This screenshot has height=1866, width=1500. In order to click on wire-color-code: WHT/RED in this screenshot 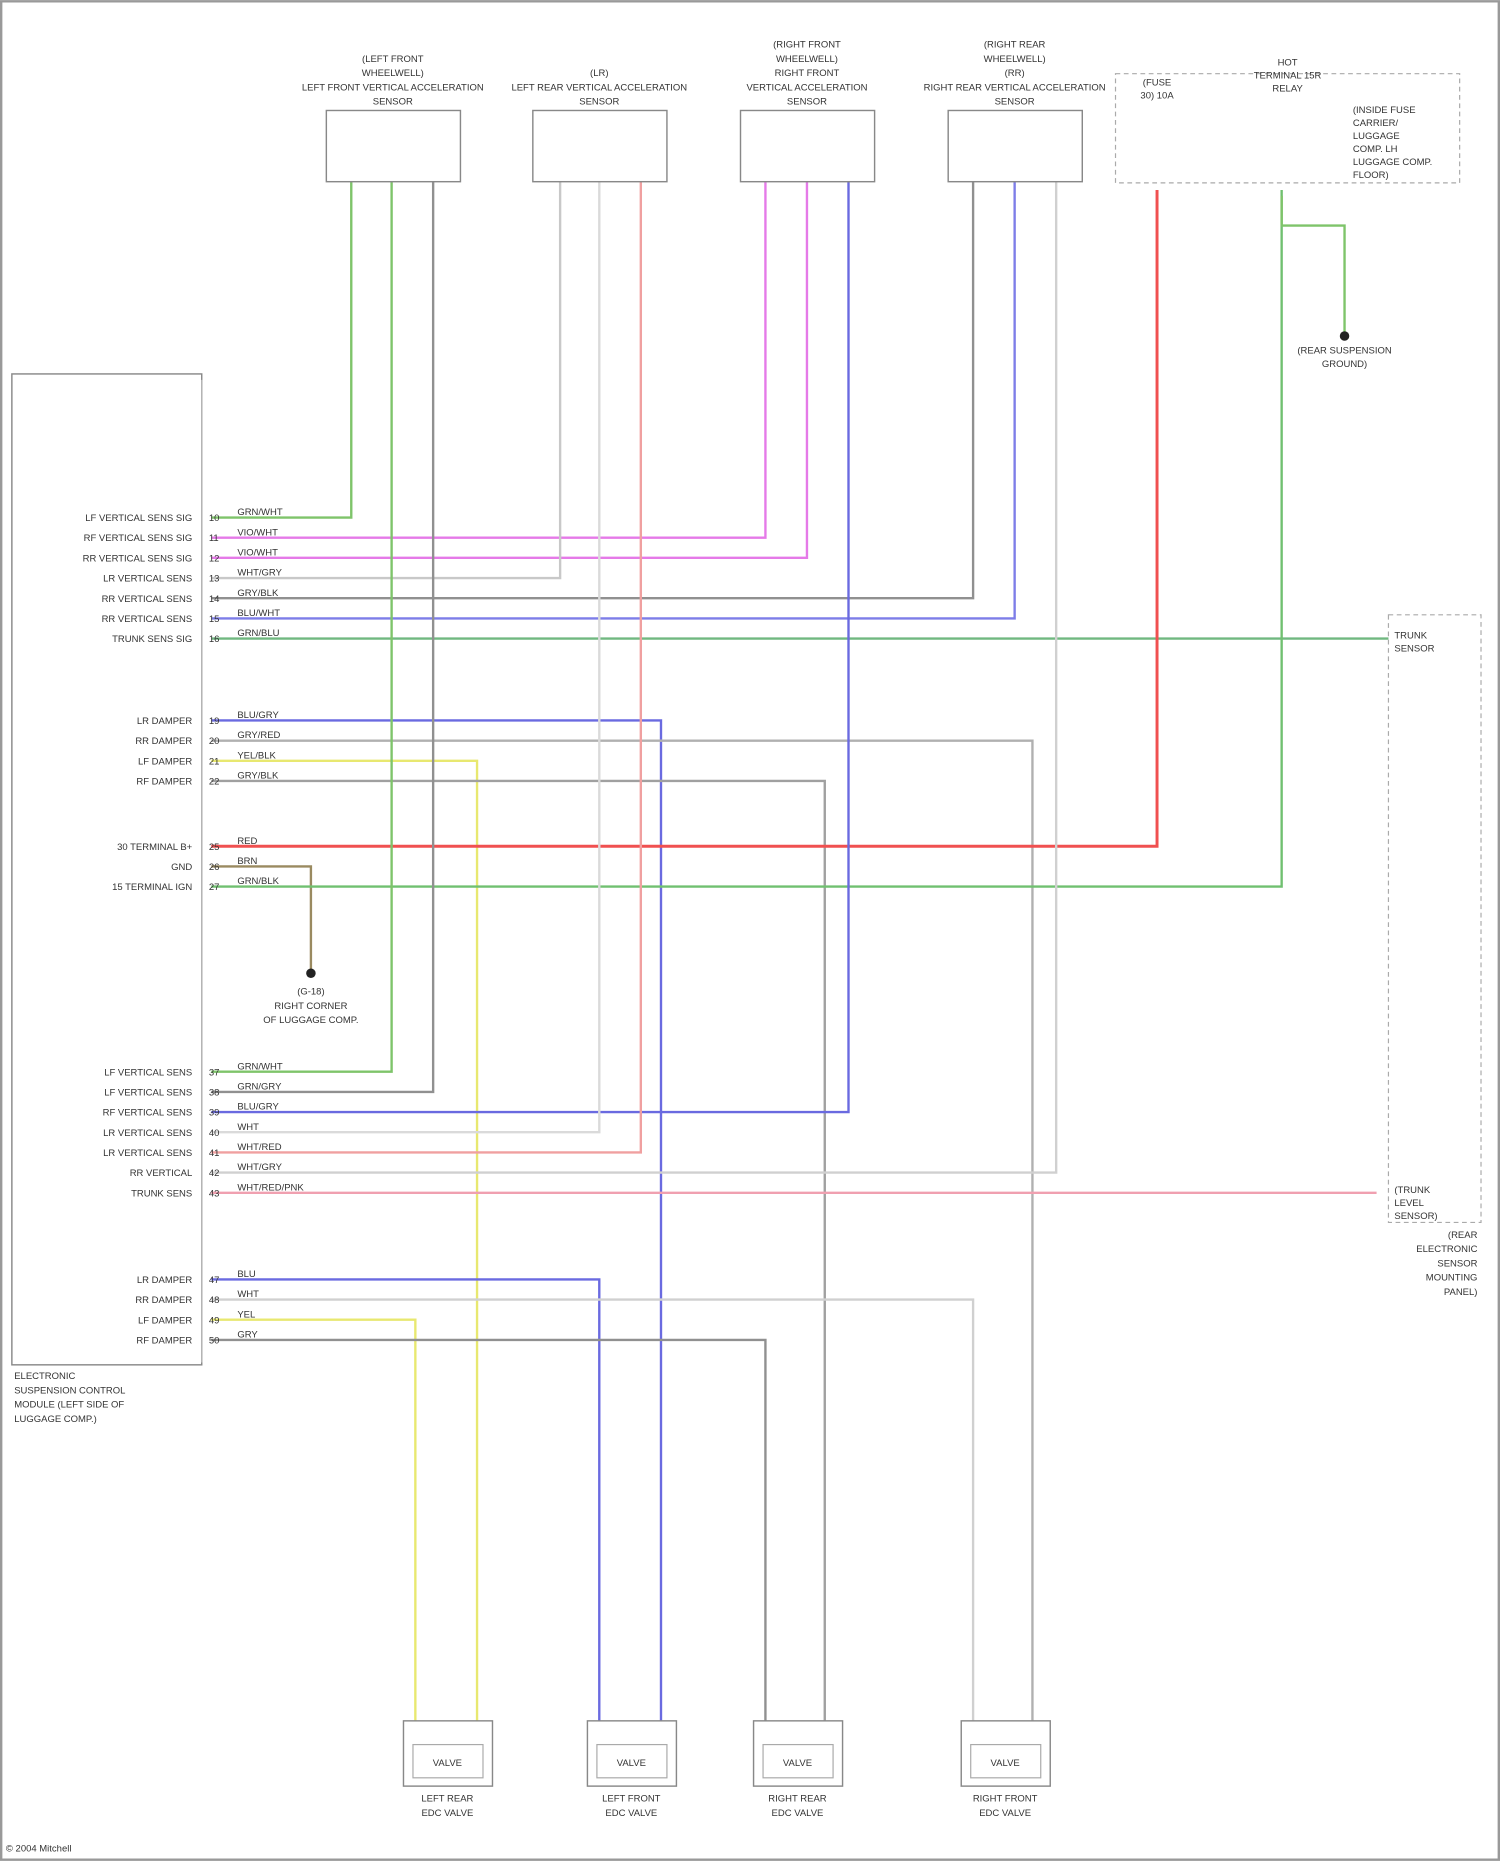, I will do `click(259, 1147)`.